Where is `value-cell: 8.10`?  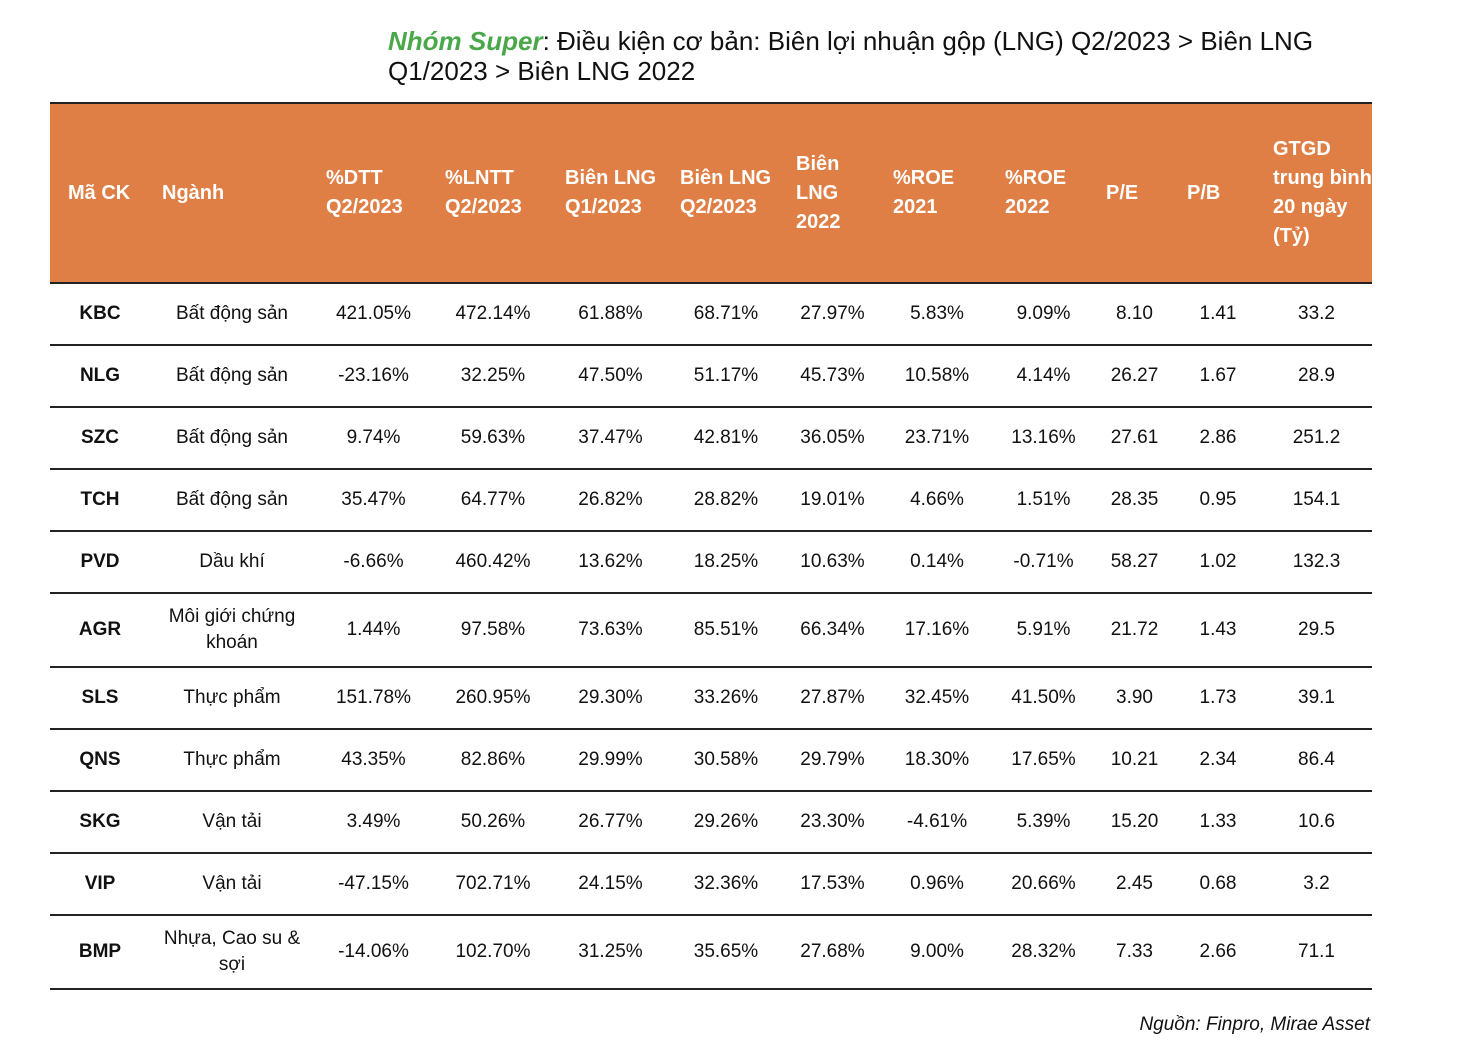 value-cell: 8.10 is located at coordinates (1134, 314).